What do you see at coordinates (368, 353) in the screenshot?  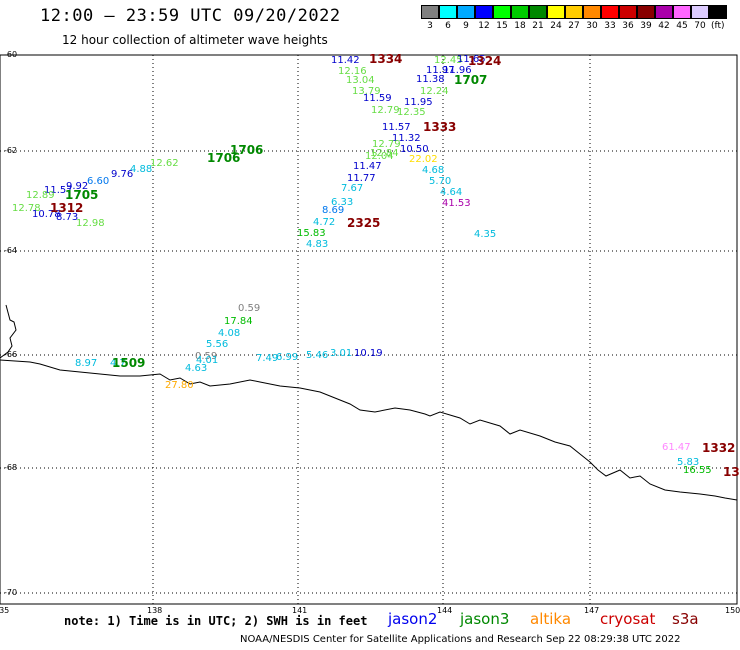 I see `wave-height-value: 10.19` at bounding box center [368, 353].